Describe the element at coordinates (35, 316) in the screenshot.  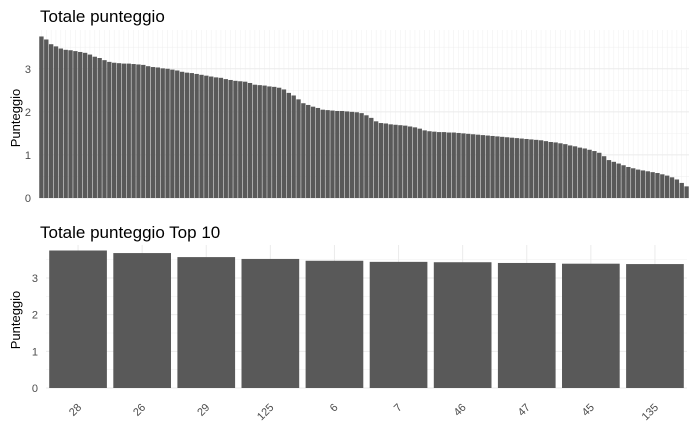
I see `y-tick-label: 2` at that location.